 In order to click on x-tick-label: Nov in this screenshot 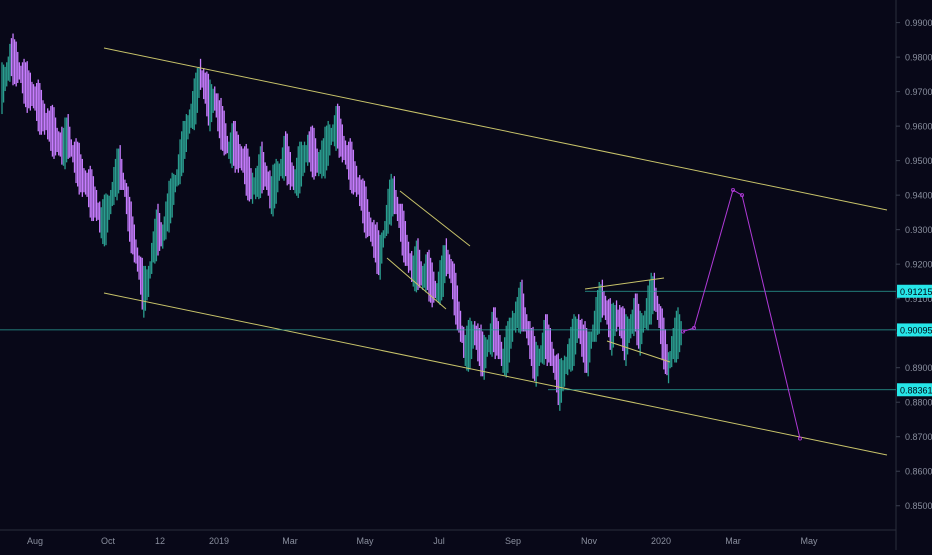, I will do `click(589, 541)`.